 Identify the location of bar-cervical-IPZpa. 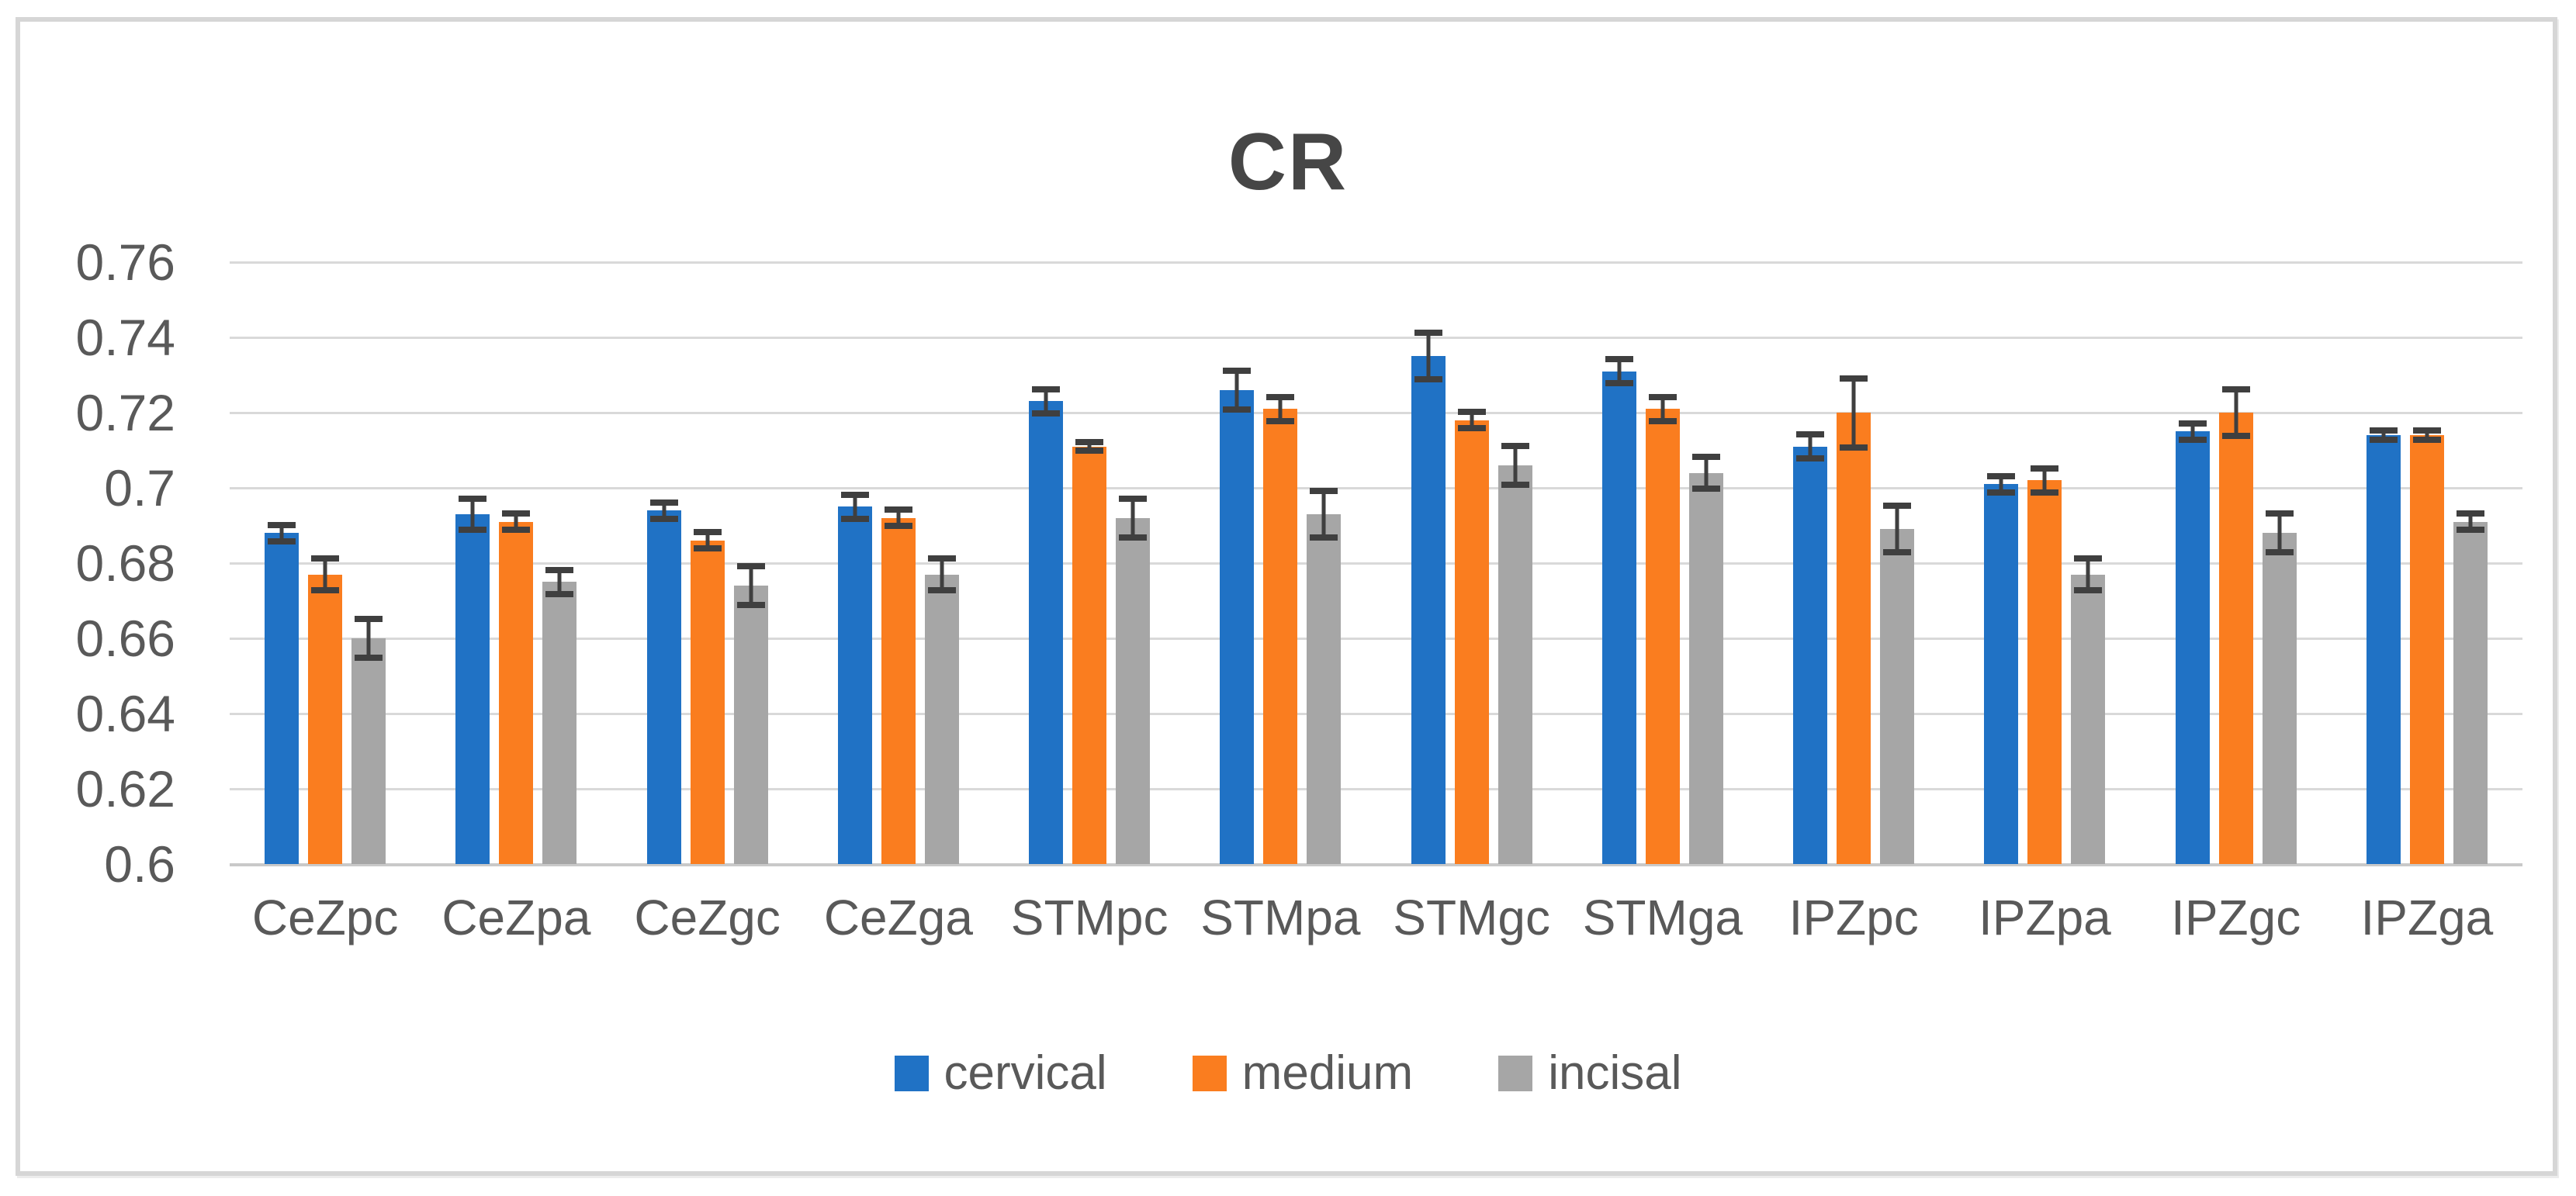
(2001, 674).